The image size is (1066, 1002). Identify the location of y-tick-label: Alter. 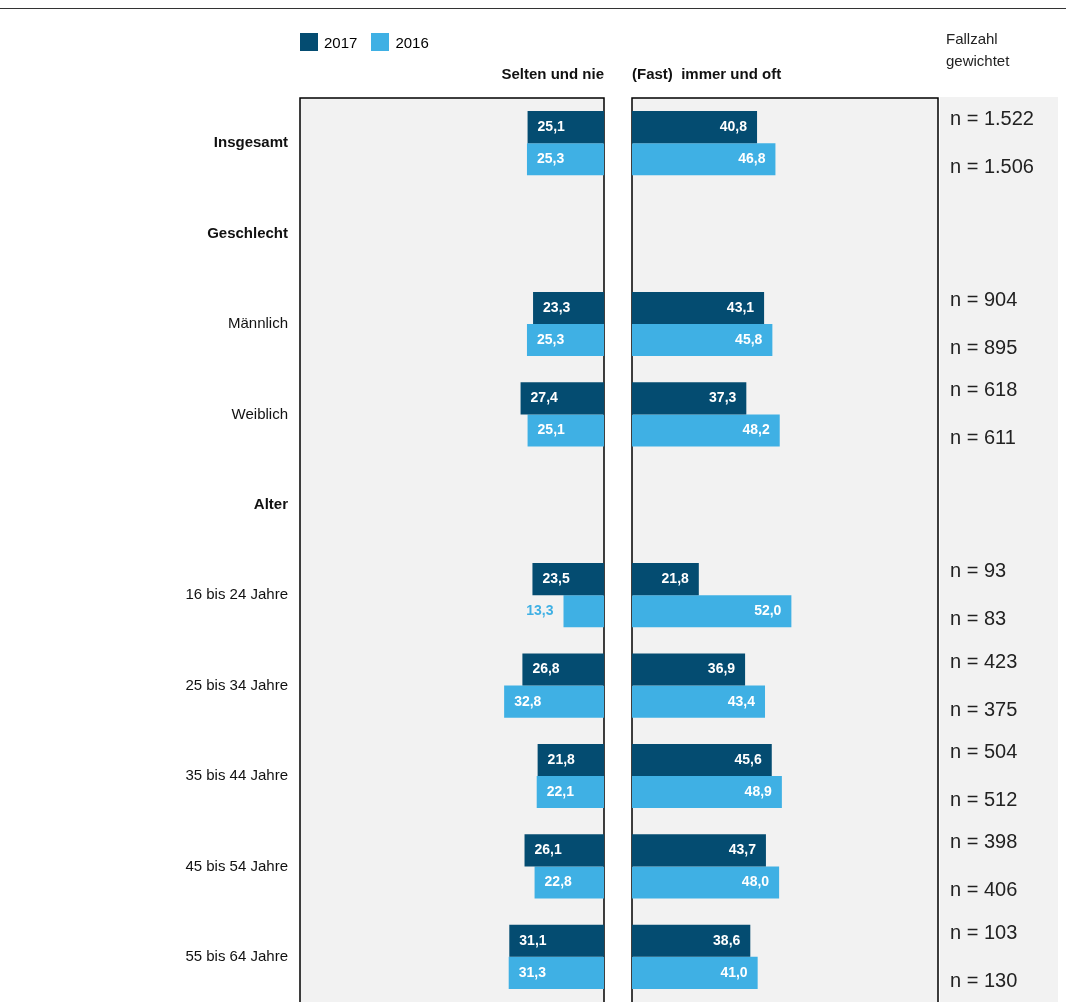
(271, 503).